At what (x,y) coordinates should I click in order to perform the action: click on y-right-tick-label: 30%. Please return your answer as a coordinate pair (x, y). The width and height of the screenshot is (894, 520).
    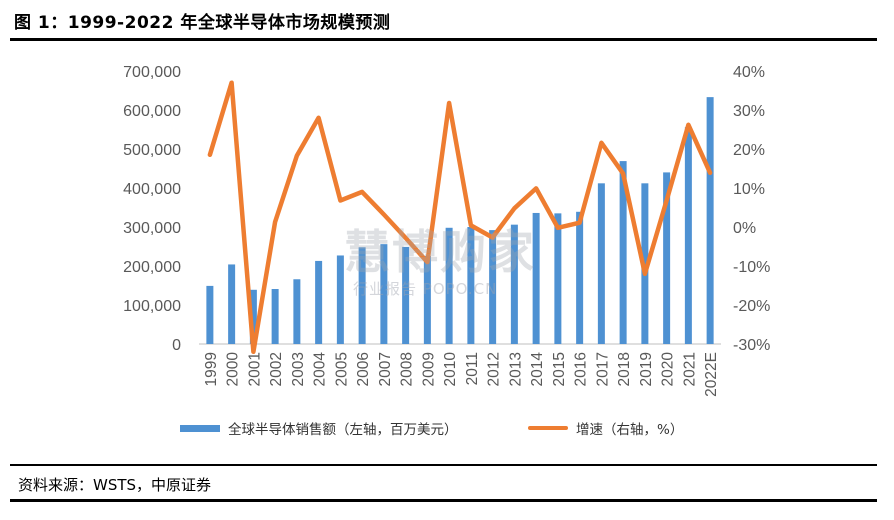
    Looking at the image, I should click on (749, 111).